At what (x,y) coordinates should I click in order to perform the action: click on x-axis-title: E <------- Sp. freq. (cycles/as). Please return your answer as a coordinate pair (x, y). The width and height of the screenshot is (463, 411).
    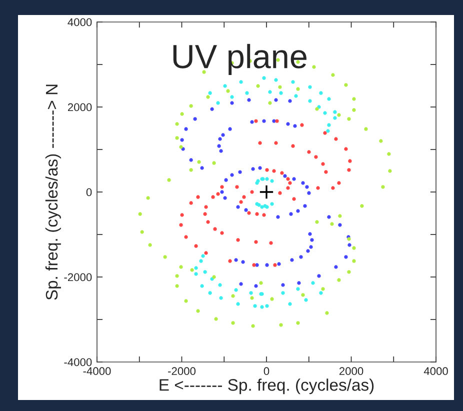
    Looking at the image, I should click on (267, 386).